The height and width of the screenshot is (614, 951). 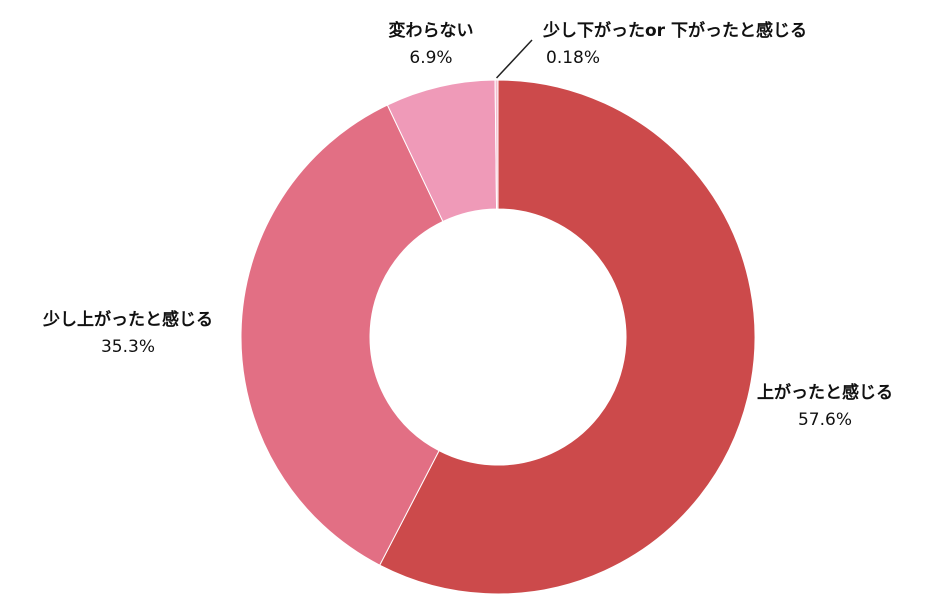 I want to click on slice-2-name-label: 変わらない, so click(x=431, y=30).